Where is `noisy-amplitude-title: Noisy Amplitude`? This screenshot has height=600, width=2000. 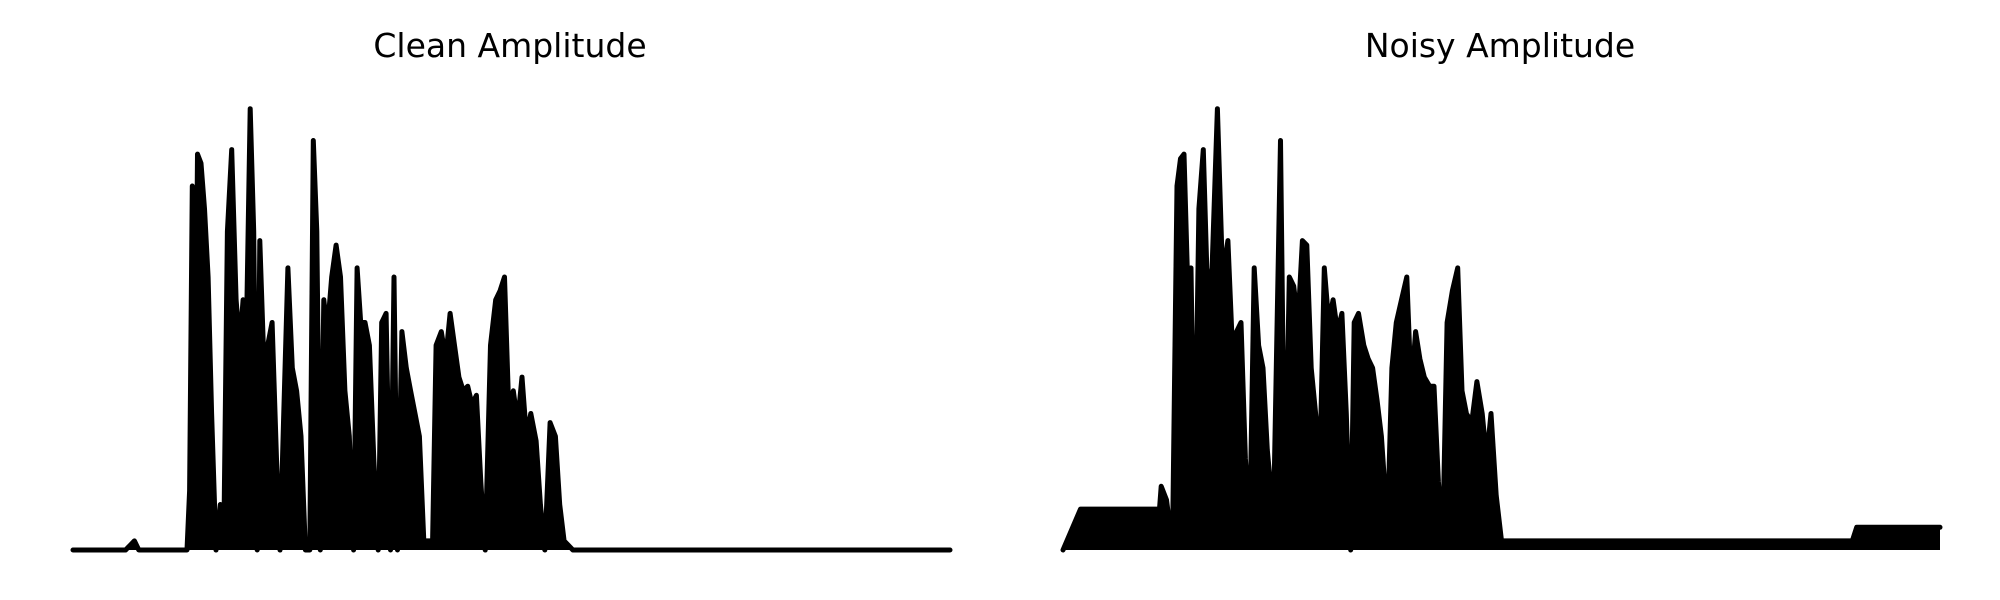
noisy-amplitude-title: Noisy Amplitude is located at coordinates (1500, 45).